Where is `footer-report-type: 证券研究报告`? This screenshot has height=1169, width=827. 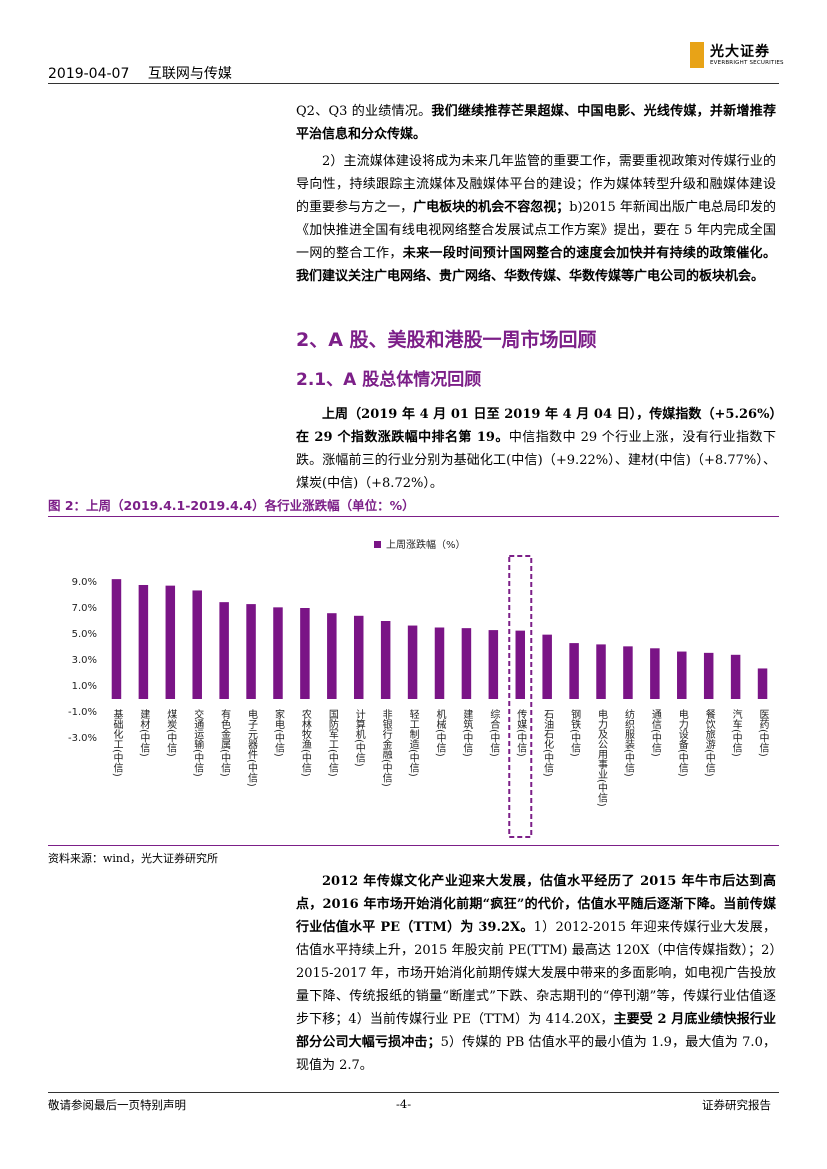
footer-report-type: 证券研究报告 is located at coordinates (736, 1105).